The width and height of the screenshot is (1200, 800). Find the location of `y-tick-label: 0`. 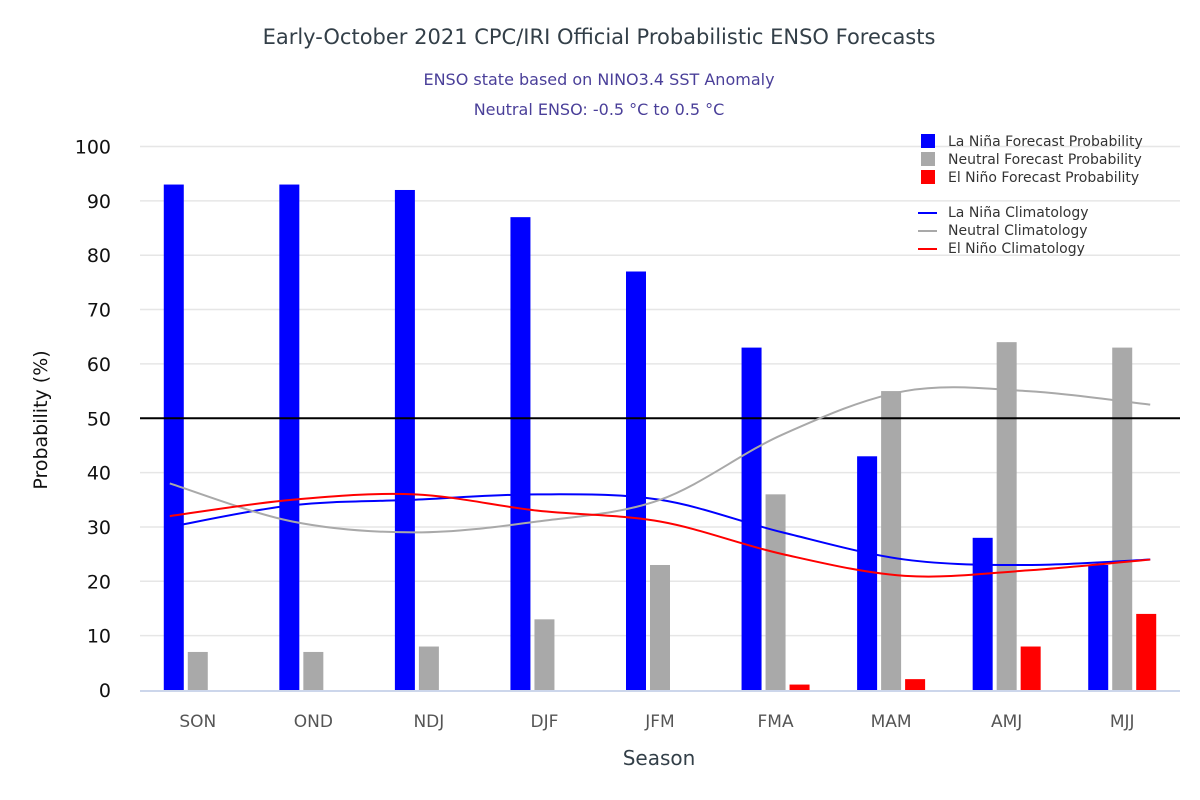

y-tick-label: 0 is located at coordinates (105, 691).